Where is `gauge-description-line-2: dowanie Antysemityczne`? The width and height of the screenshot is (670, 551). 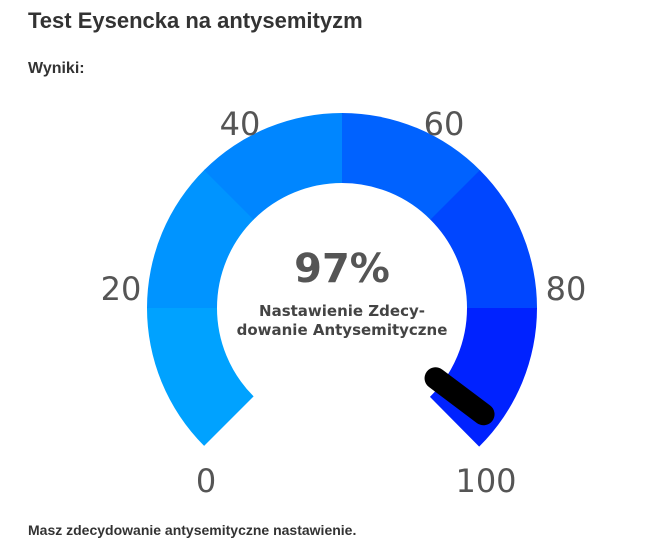 gauge-description-line-2: dowanie Antysemityczne is located at coordinates (342, 330).